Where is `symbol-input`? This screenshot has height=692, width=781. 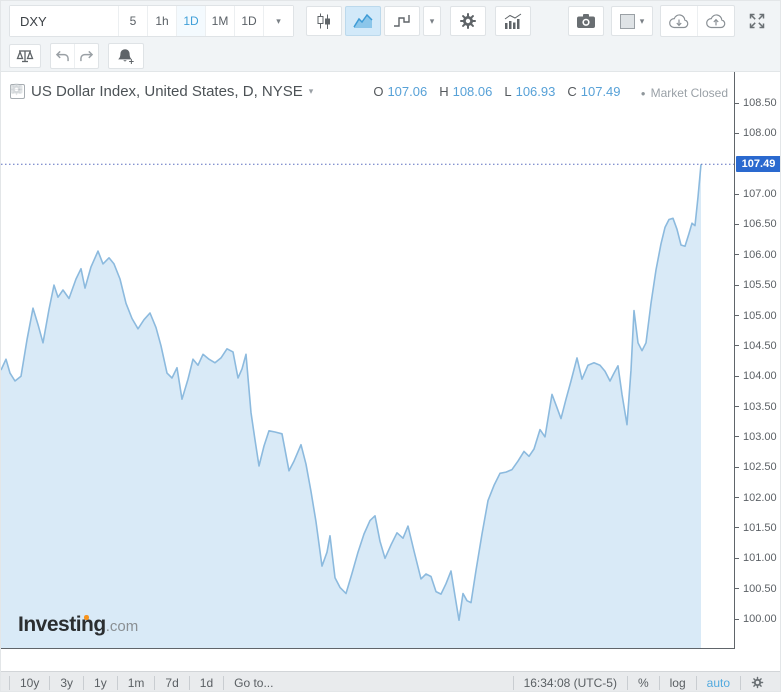
symbol-input is located at coordinates (64, 21).